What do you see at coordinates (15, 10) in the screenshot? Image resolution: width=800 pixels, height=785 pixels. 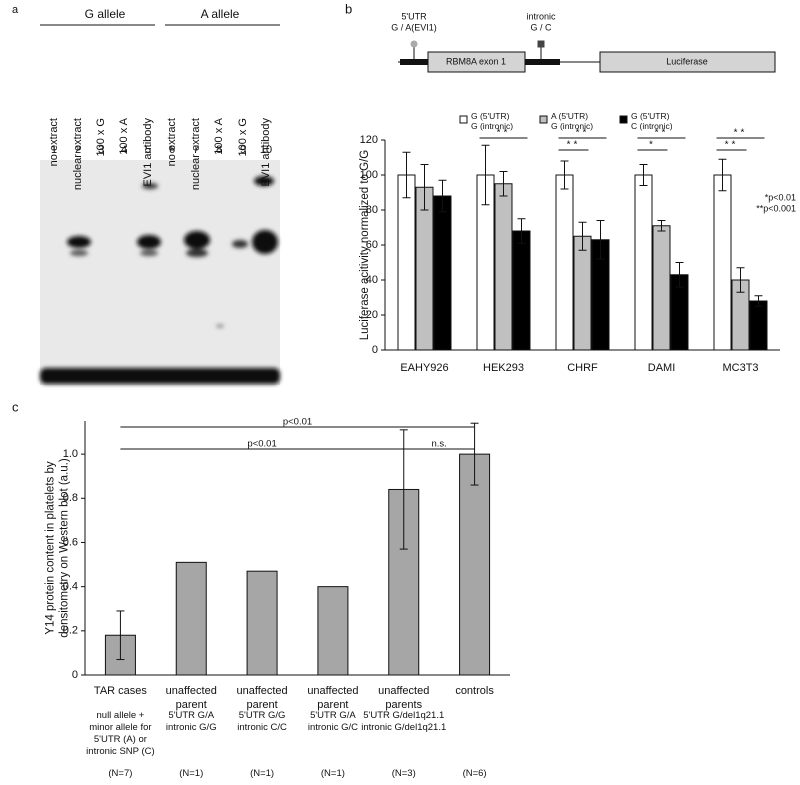 I see `panel-label: a` at bounding box center [15, 10].